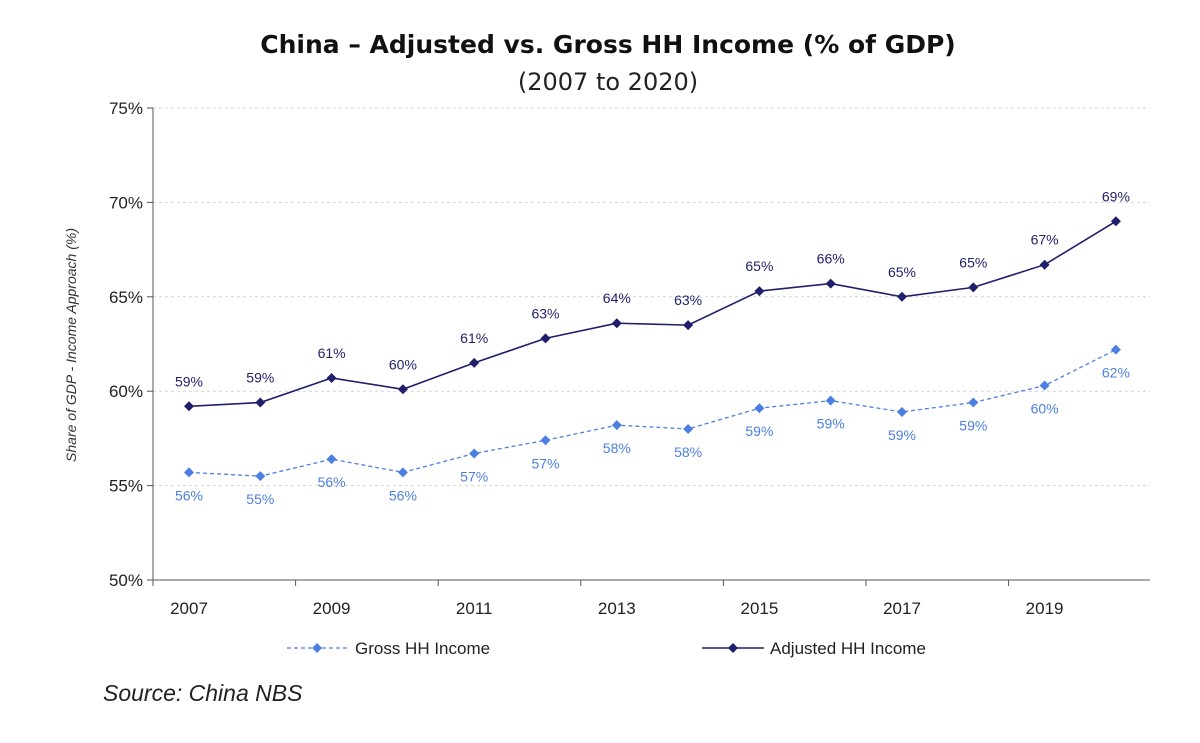  Describe the element at coordinates (1116, 373) in the screenshot. I see `data-label-gross: 62%` at that location.